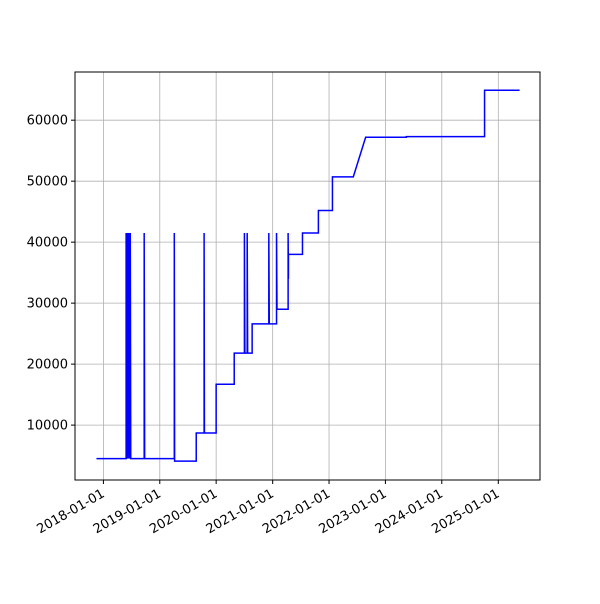 This screenshot has width=600, height=604. Describe the element at coordinates (47, 365) in the screenshot. I see `y-tick-label: 20000` at that location.